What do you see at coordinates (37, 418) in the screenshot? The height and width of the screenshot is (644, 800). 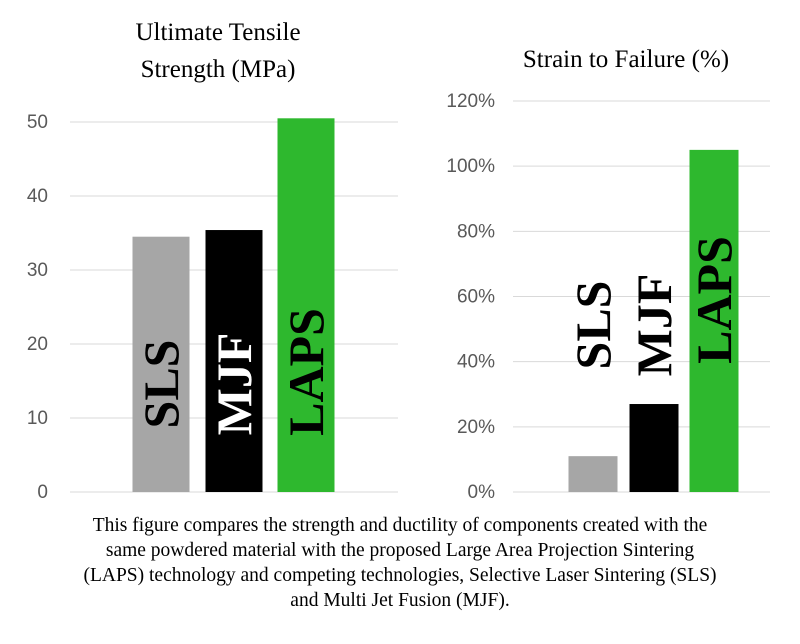 I see `y-tick-label: 10` at bounding box center [37, 418].